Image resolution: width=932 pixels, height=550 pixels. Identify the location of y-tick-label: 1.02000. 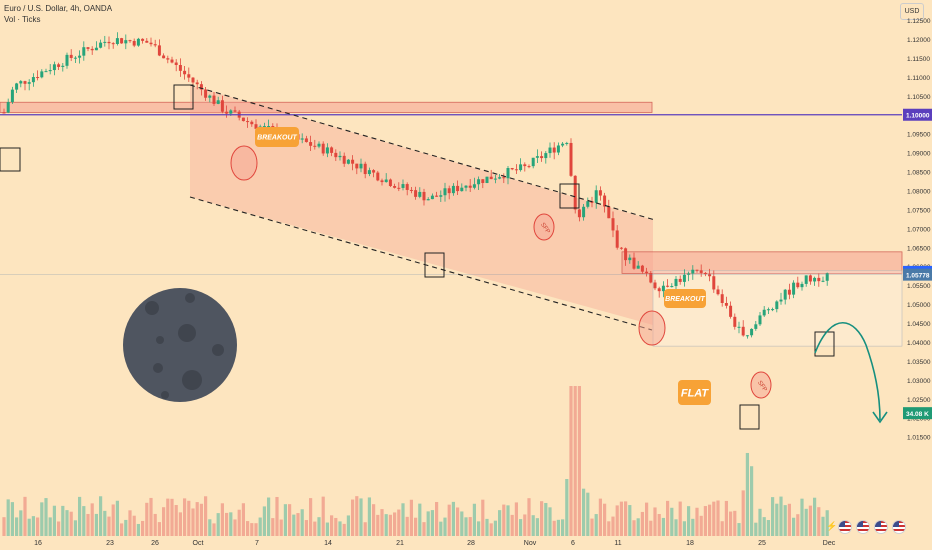
(919, 419).